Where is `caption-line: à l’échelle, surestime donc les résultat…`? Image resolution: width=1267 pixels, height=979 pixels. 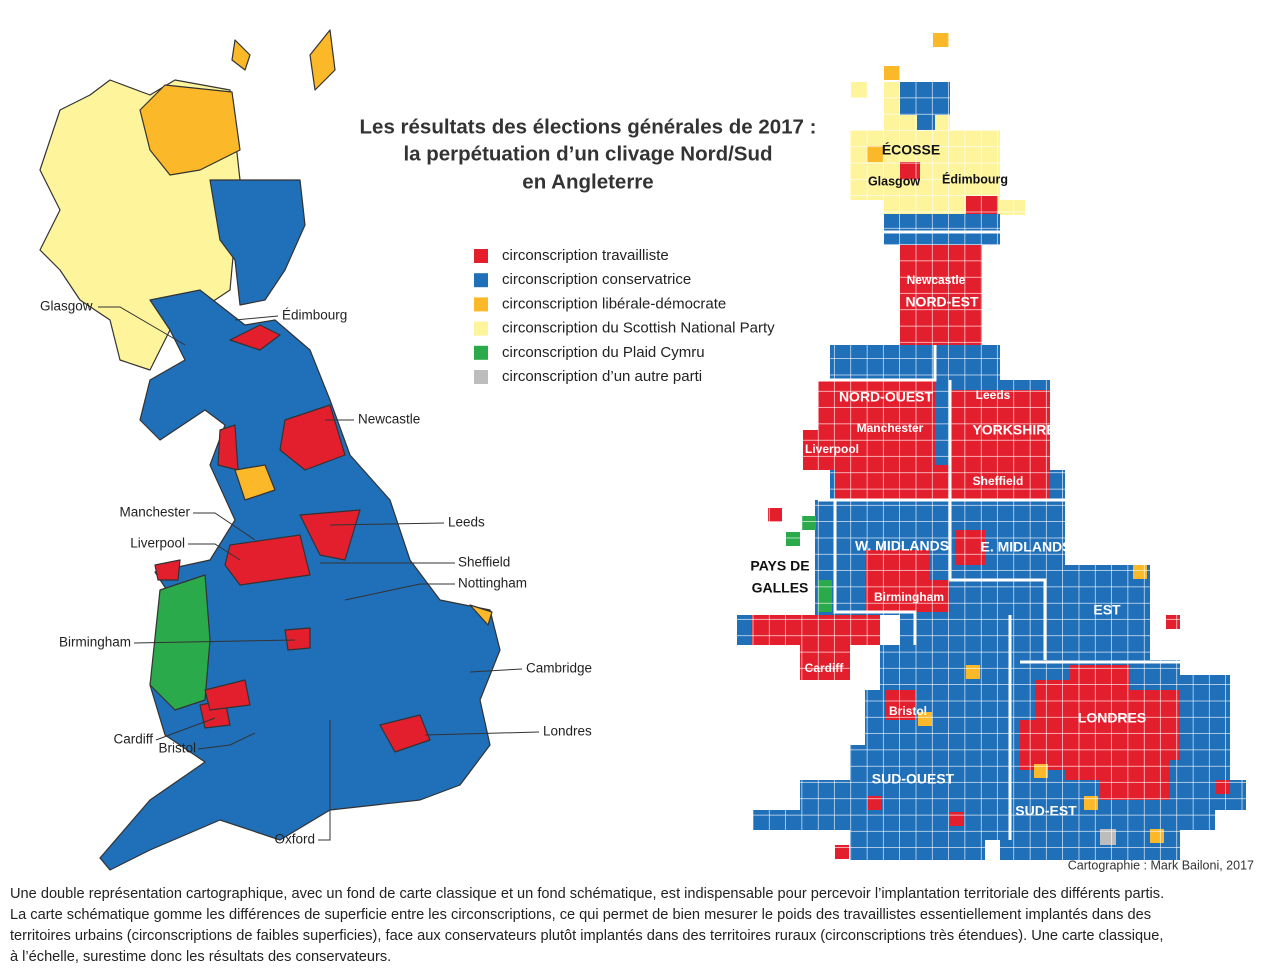 caption-line: à l’échelle, surestime donc les résultat… is located at coordinates (201, 957).